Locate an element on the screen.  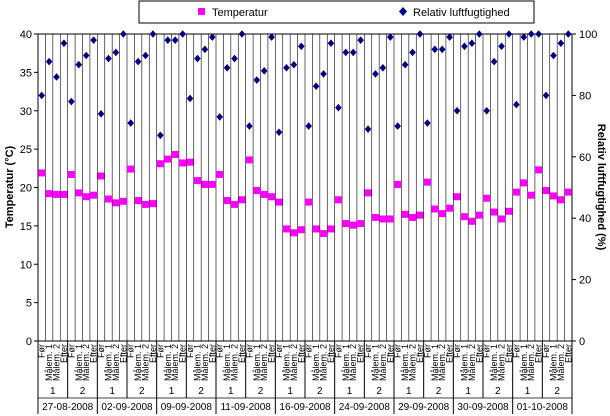
x-date-label: 29-09-2008 is located at coordinates (424, 407).